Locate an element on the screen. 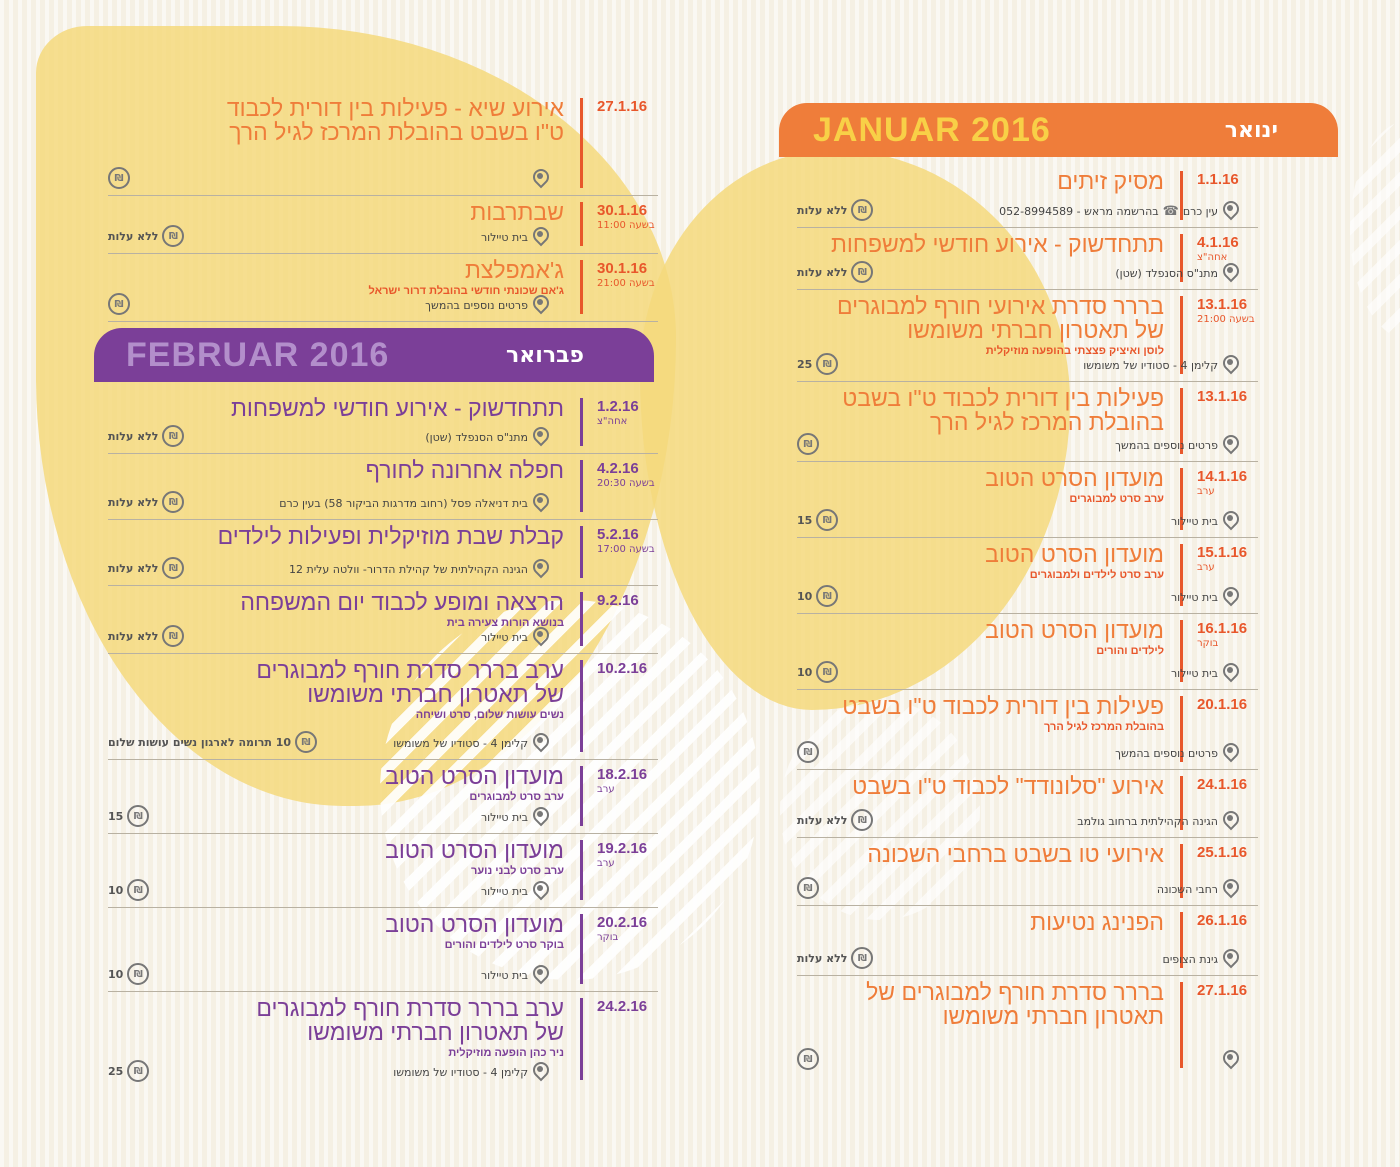 This screenshot has height=1167, width=1400. event-date: 20.2.16 is located at coordinates (622, 922).